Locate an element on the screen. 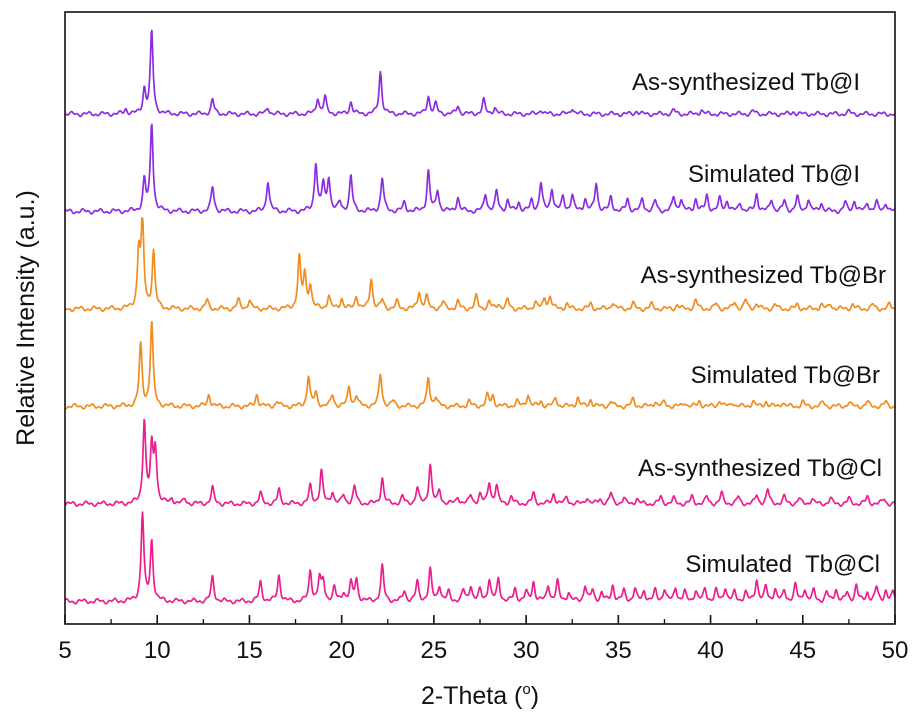  x-tick-label-3: 20 is located at coordinates (341, 650).